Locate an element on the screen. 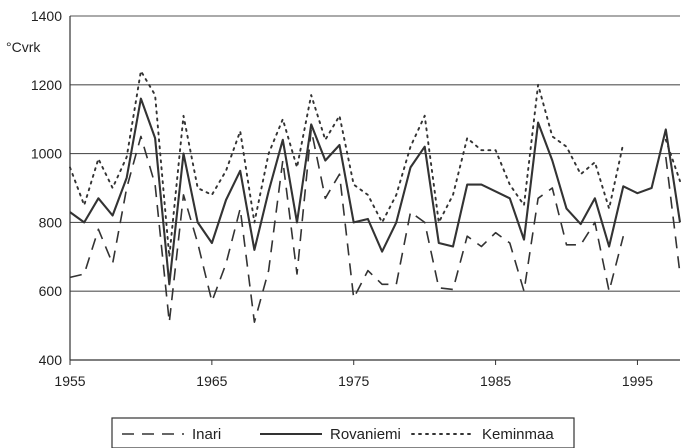  x-tick-label-1995: 1995 is located at coordinates (637, 381).